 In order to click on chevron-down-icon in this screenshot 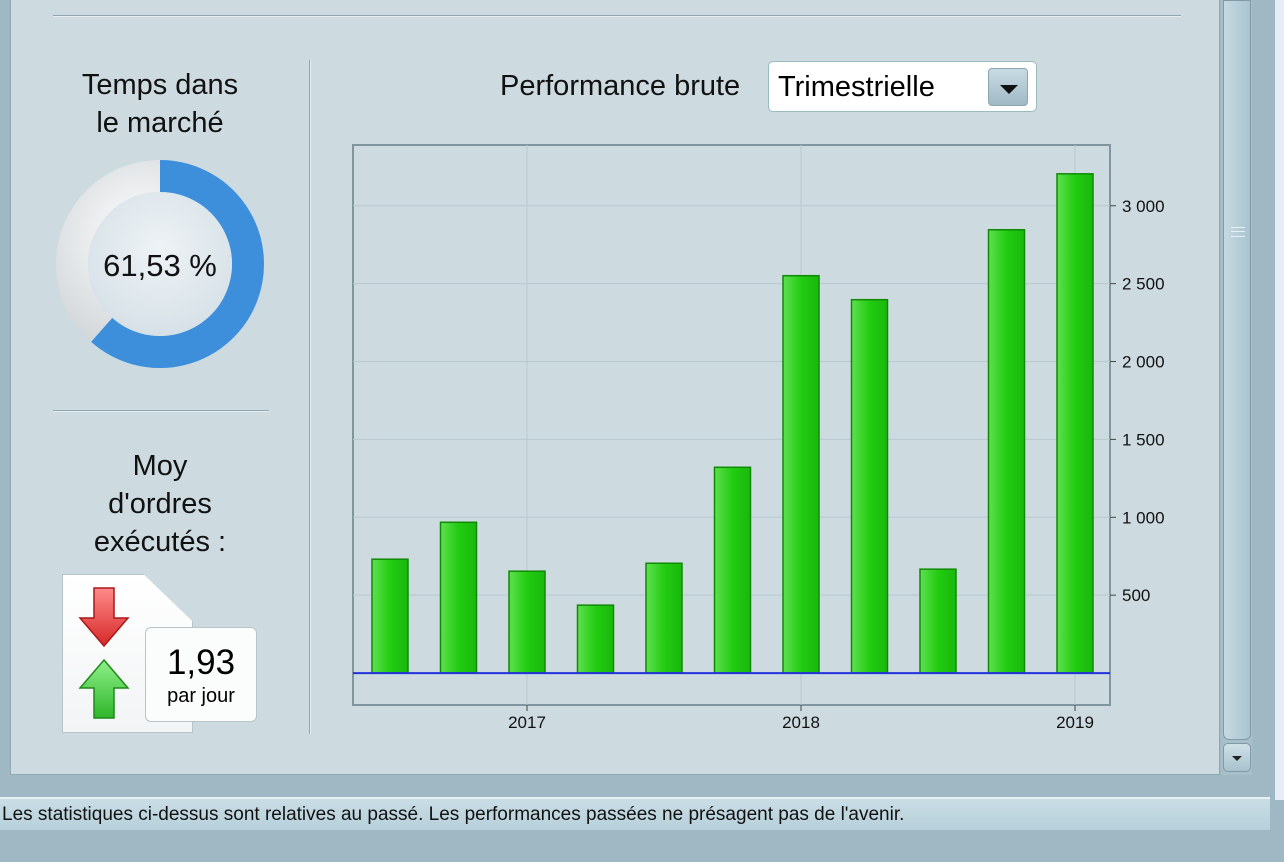, I will do `click(1008, 87)`.